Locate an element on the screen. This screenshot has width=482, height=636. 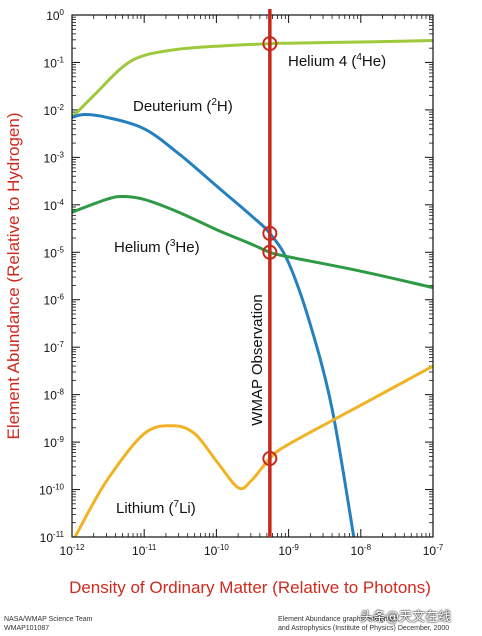
series-label-deuterium: Deuterium (2H) is located at coordinates (183, 106).